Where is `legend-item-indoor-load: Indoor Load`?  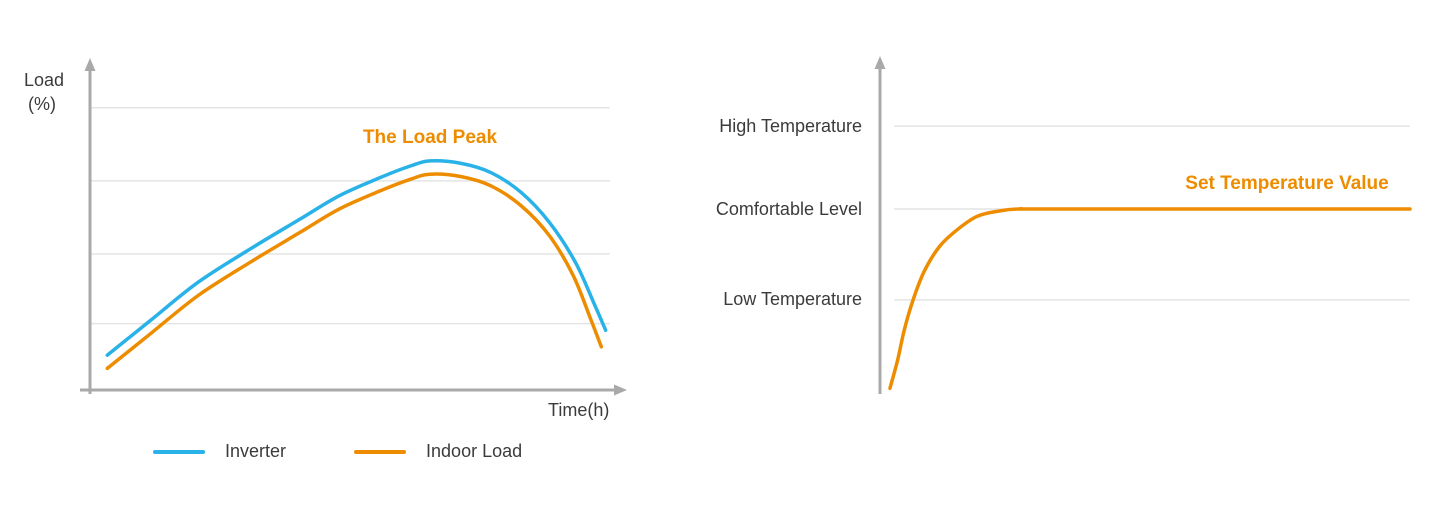
legend-item-indoor-load: Indoor Load is located at coordinates (438, 451).